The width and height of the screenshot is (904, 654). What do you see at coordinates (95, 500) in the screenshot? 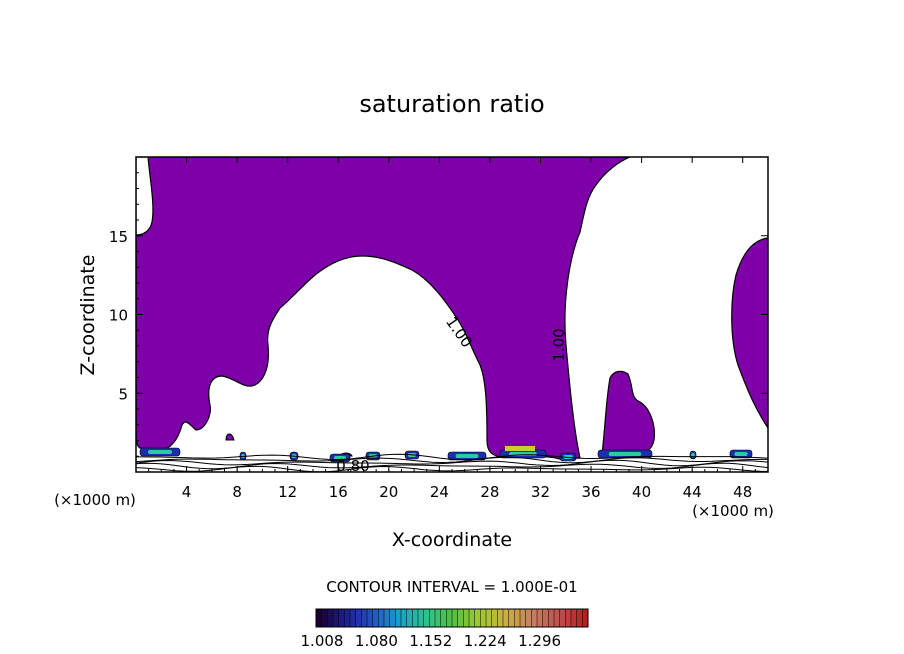
I see `x-unit-left: (×1000 m)` at bounding box center [95, 500].